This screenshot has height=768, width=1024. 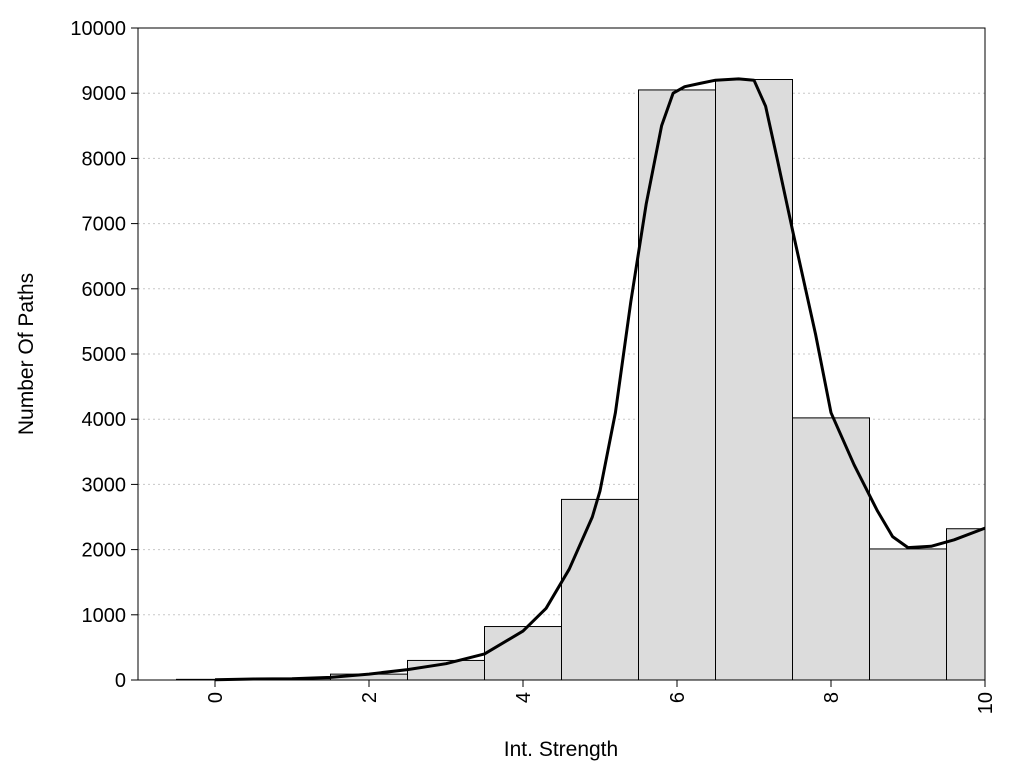 What do you see at coordinates (120, 681) in the screenshot?
I see `y-tick-label: 0` at bounding box center [120, 681].